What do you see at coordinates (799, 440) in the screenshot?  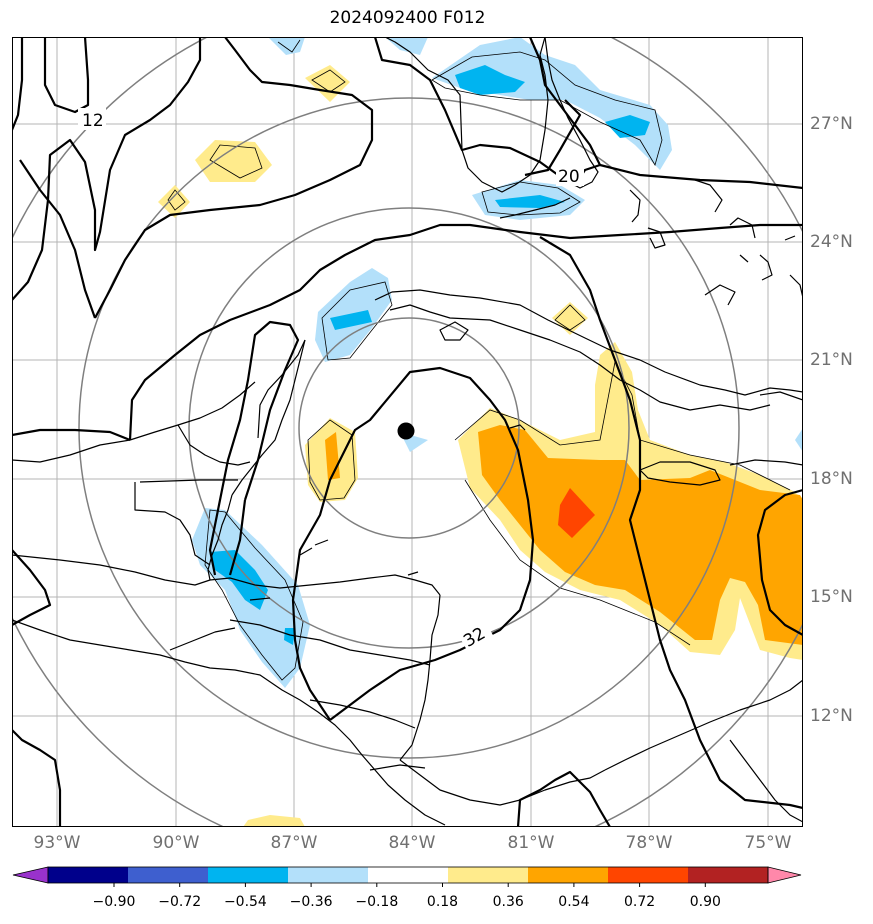 I see `shade-blue-east-edge` at bounding box center [799, 440].